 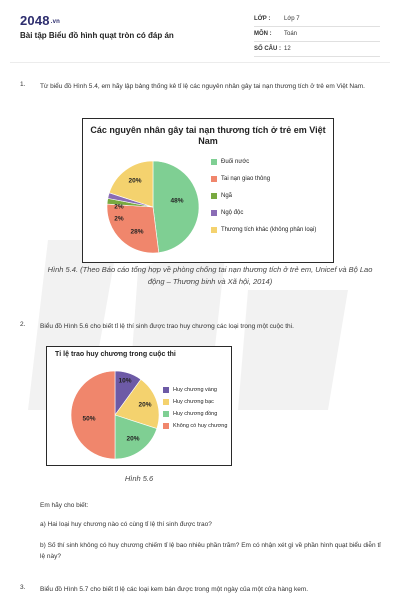 What do you see at coordinates (262, 19) in the screenshot?
I see `meta-key: LỚP :` at bounding box center [262, 19].